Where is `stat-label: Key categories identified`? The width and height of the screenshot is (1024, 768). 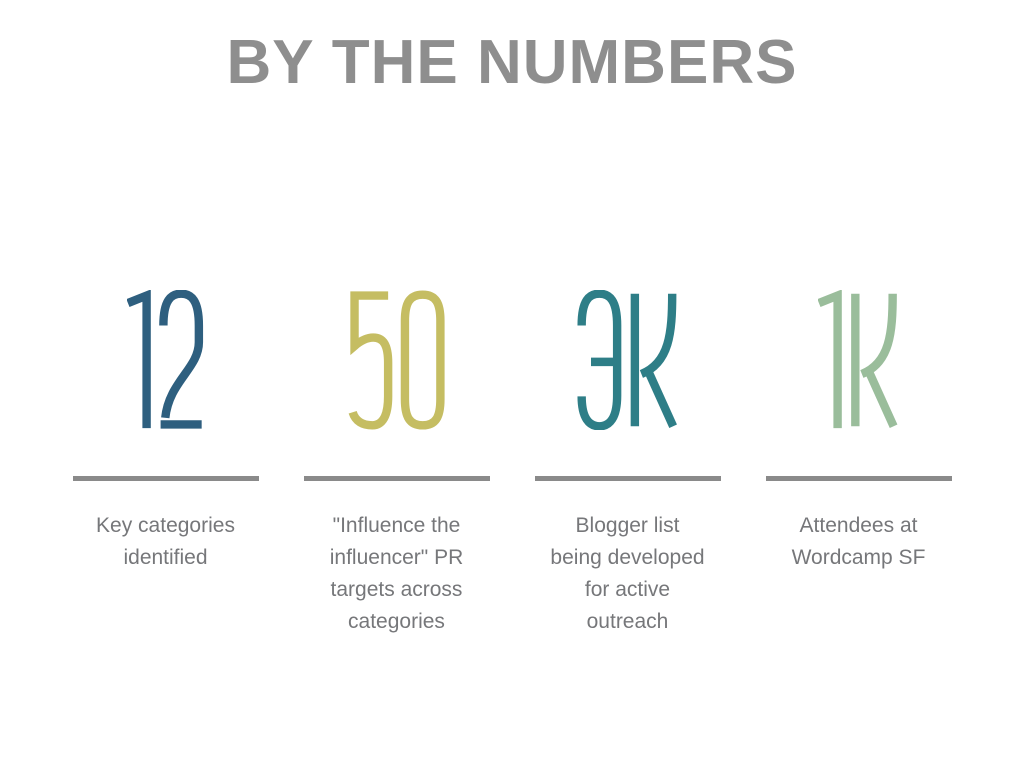 stat-label: Key categories identified is located at coordinates (165, 541).